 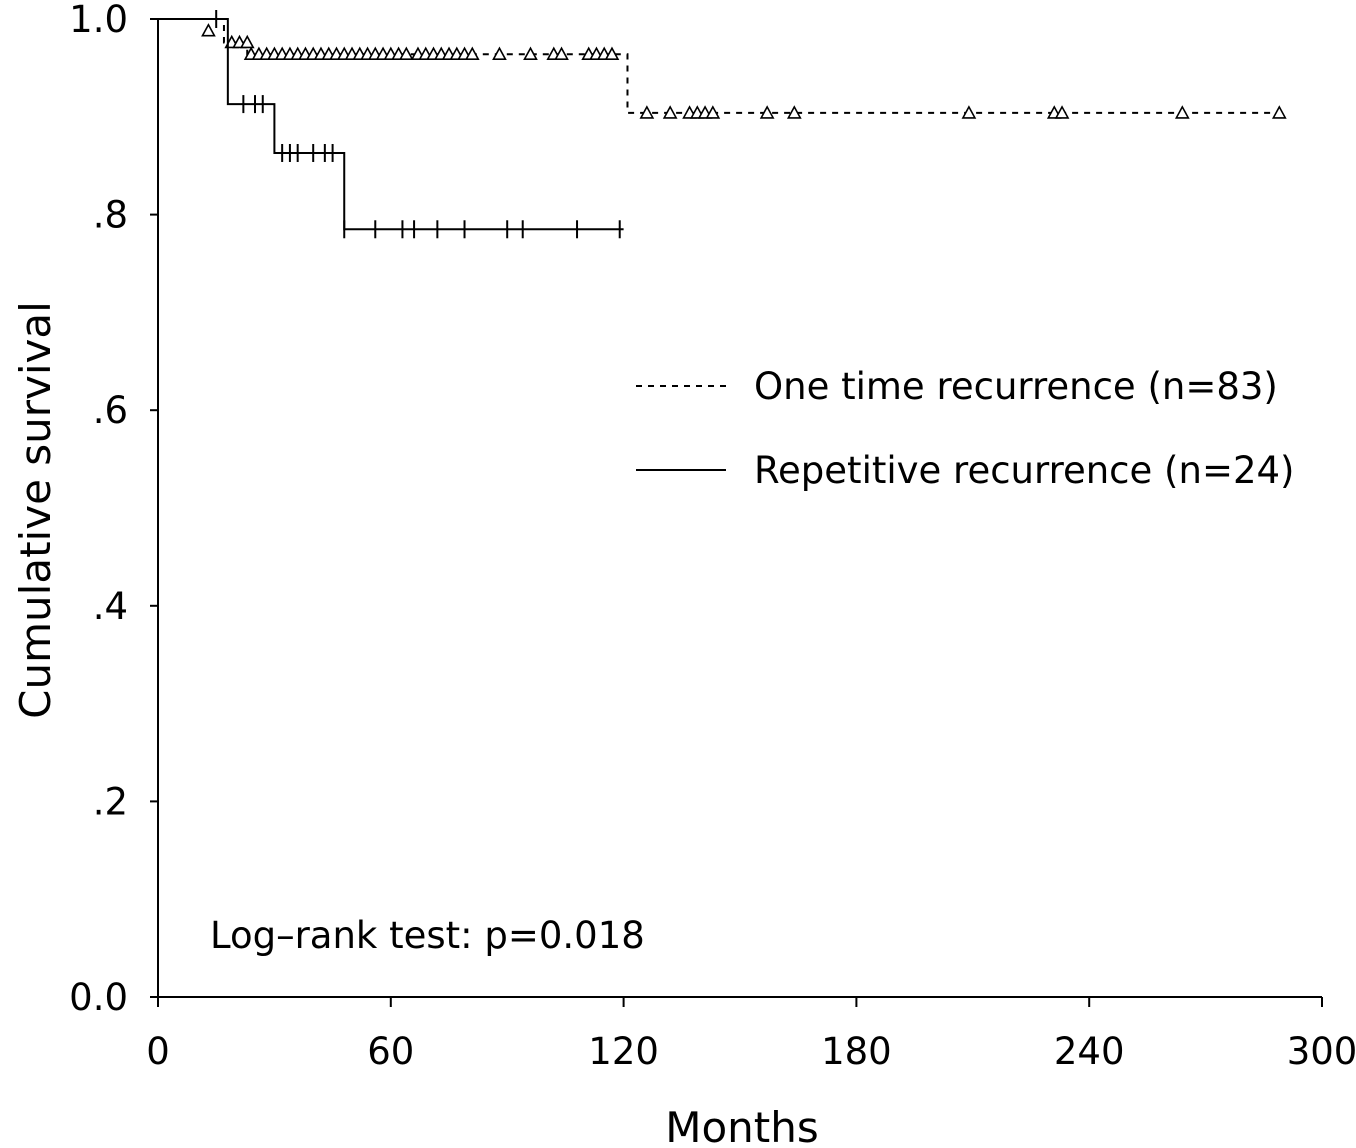 What do you see at coordinates (390, 1051) in the screenshot?
I see `x-tick-label: 60` at bounding box center [390, 1051].